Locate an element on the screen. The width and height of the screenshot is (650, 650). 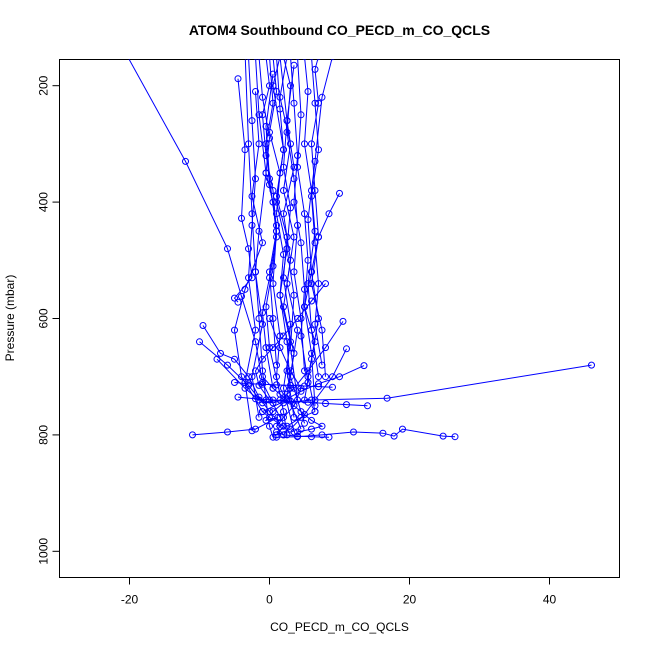
y-tick-label: 400 is located at coordinates (44, 202).